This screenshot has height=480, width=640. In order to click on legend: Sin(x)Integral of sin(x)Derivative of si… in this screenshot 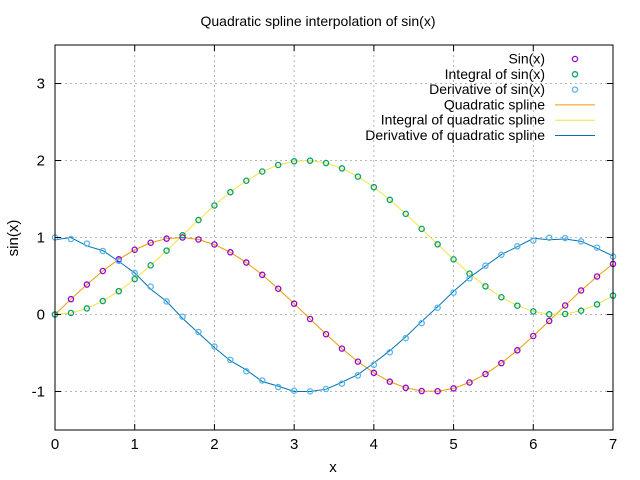, I will do `click(480, 97)`.